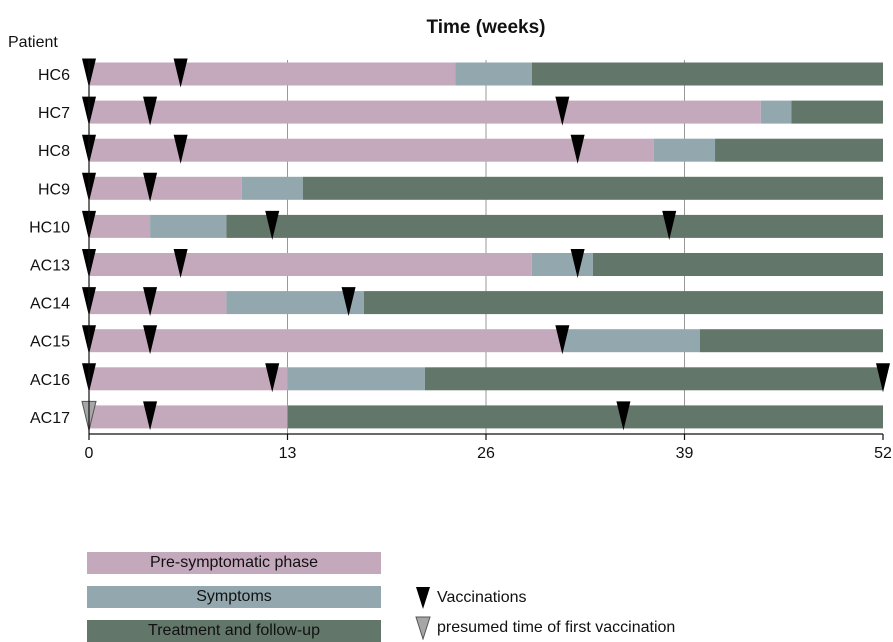  I want to click on bar-treatment-hc6, so click(707, 74).